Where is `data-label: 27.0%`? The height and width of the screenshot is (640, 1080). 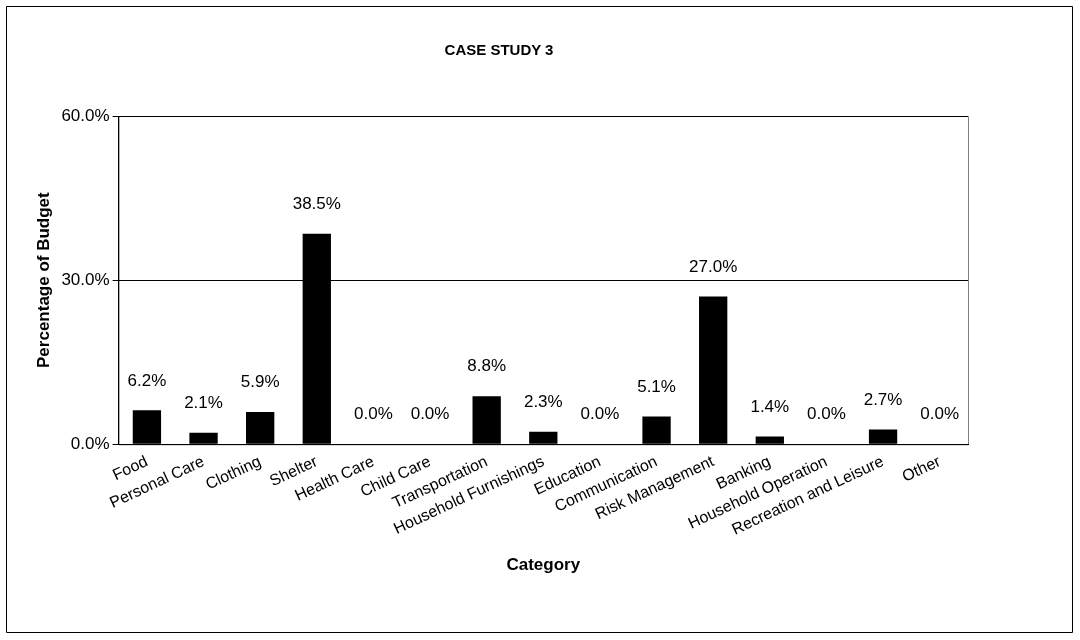
data-label: 27.0% is located at coordinates (713, 266).